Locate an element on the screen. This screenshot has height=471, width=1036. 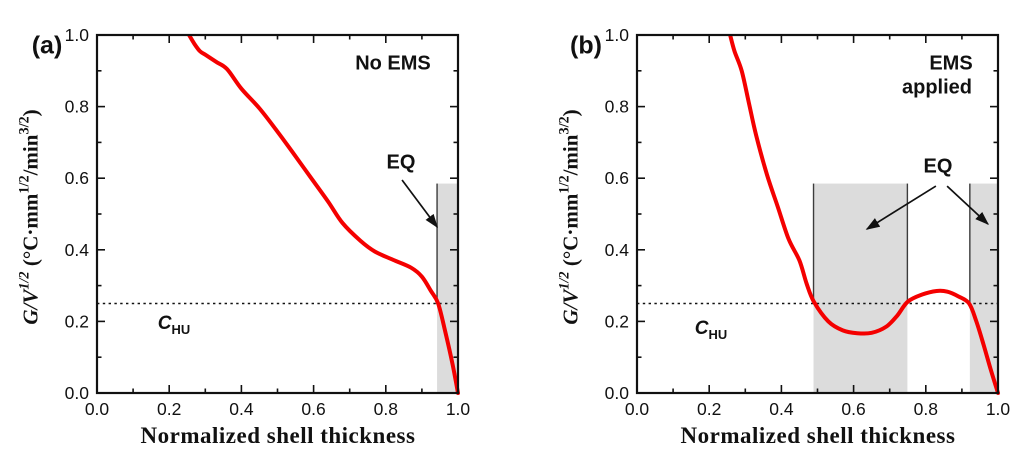
x-axis-title-panel-b: Normalized shell thickness is located at coordinates (818, 435).